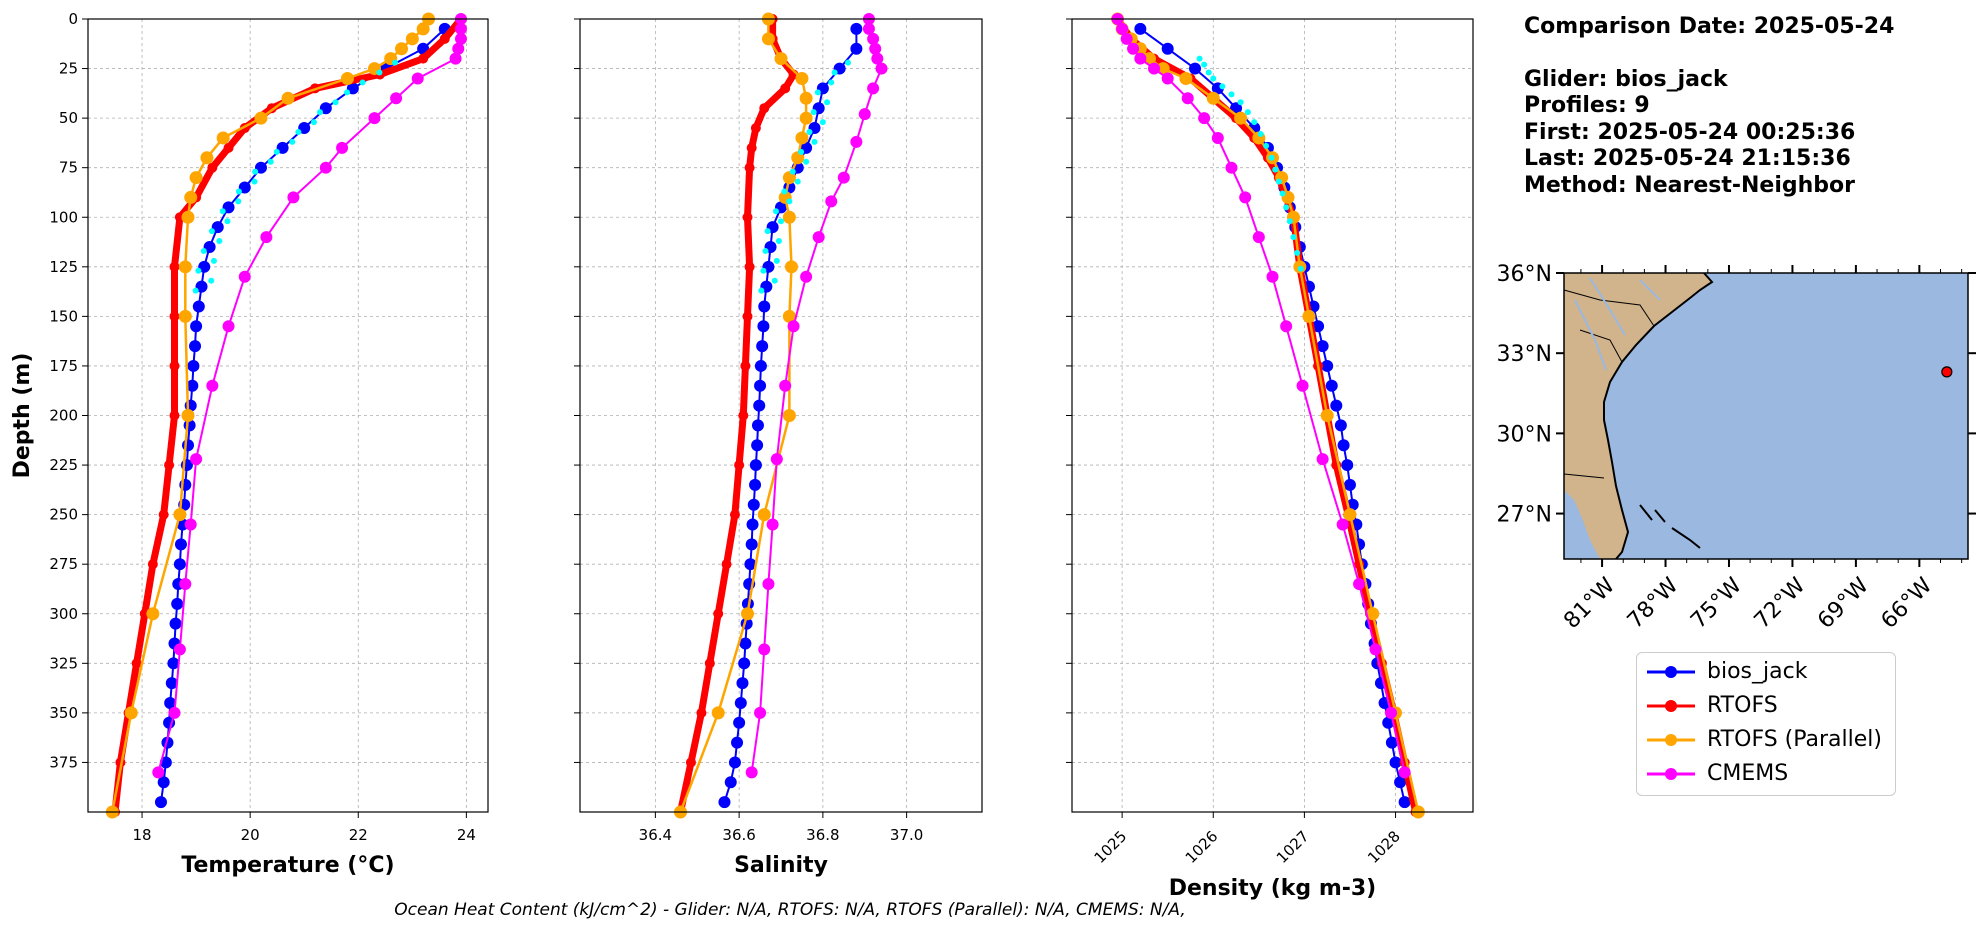  I want to click on map-coastline, so click(1658, 416).